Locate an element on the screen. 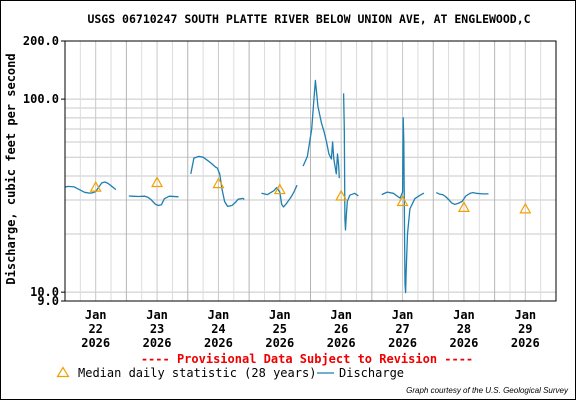 Image resolution: width=576 pixels, height=400 pixels. x-tick-label: Jan 25 2026 is located at coordinates (279, 329).